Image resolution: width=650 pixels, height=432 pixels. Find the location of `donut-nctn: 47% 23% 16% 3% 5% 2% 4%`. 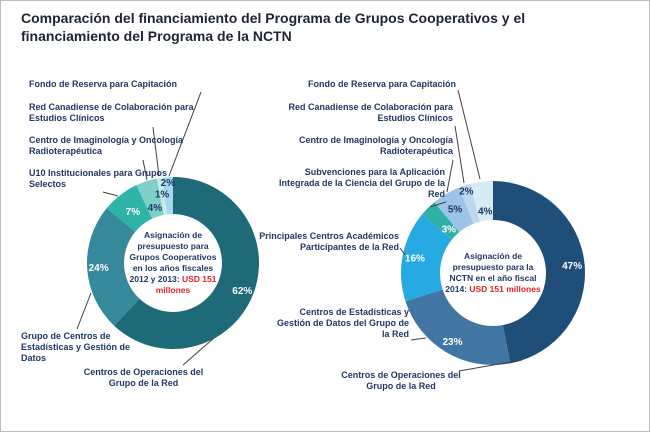

donut-nctn: 47% 23% 16% 3% 5% 2% 4% is located at coordinates (492, 273).